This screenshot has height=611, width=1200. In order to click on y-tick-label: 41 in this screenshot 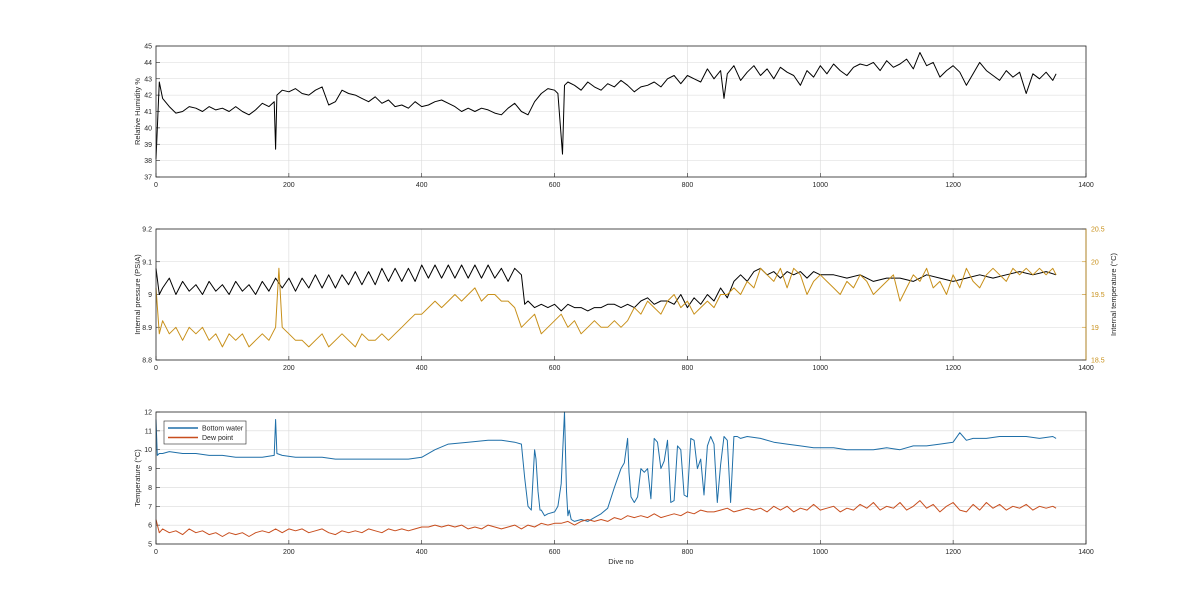, I will do `click(148, 112)`.